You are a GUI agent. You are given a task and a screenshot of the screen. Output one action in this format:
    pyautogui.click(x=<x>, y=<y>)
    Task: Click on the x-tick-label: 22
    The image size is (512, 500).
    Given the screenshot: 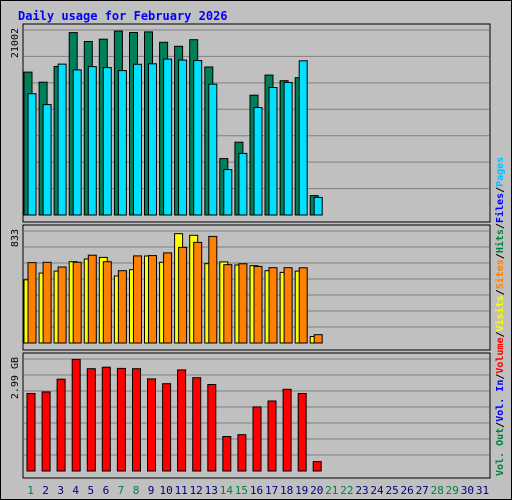 What is the action you would take?
    pyautogui.click(x=346, y=490)
    